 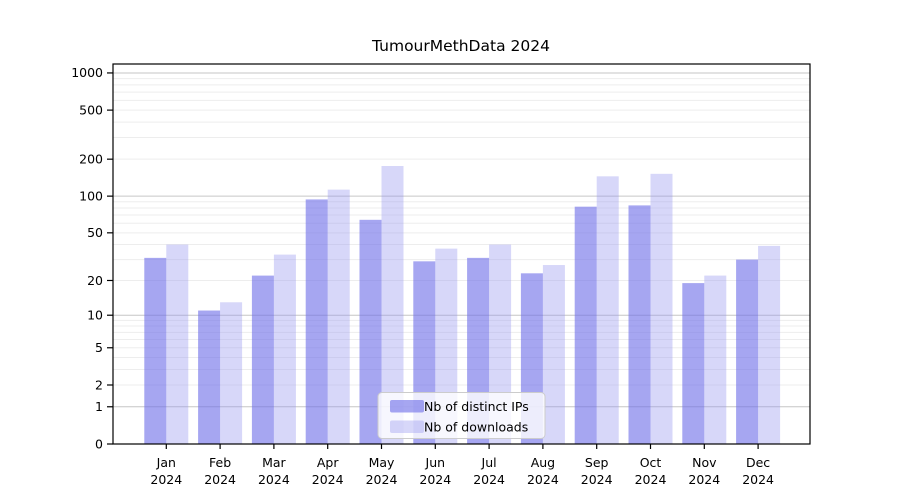 What do you see at coordinates (597, 462) in the screenshot?
I see `x-tick-label-sep: Sep` at bounding box center [597, 462].